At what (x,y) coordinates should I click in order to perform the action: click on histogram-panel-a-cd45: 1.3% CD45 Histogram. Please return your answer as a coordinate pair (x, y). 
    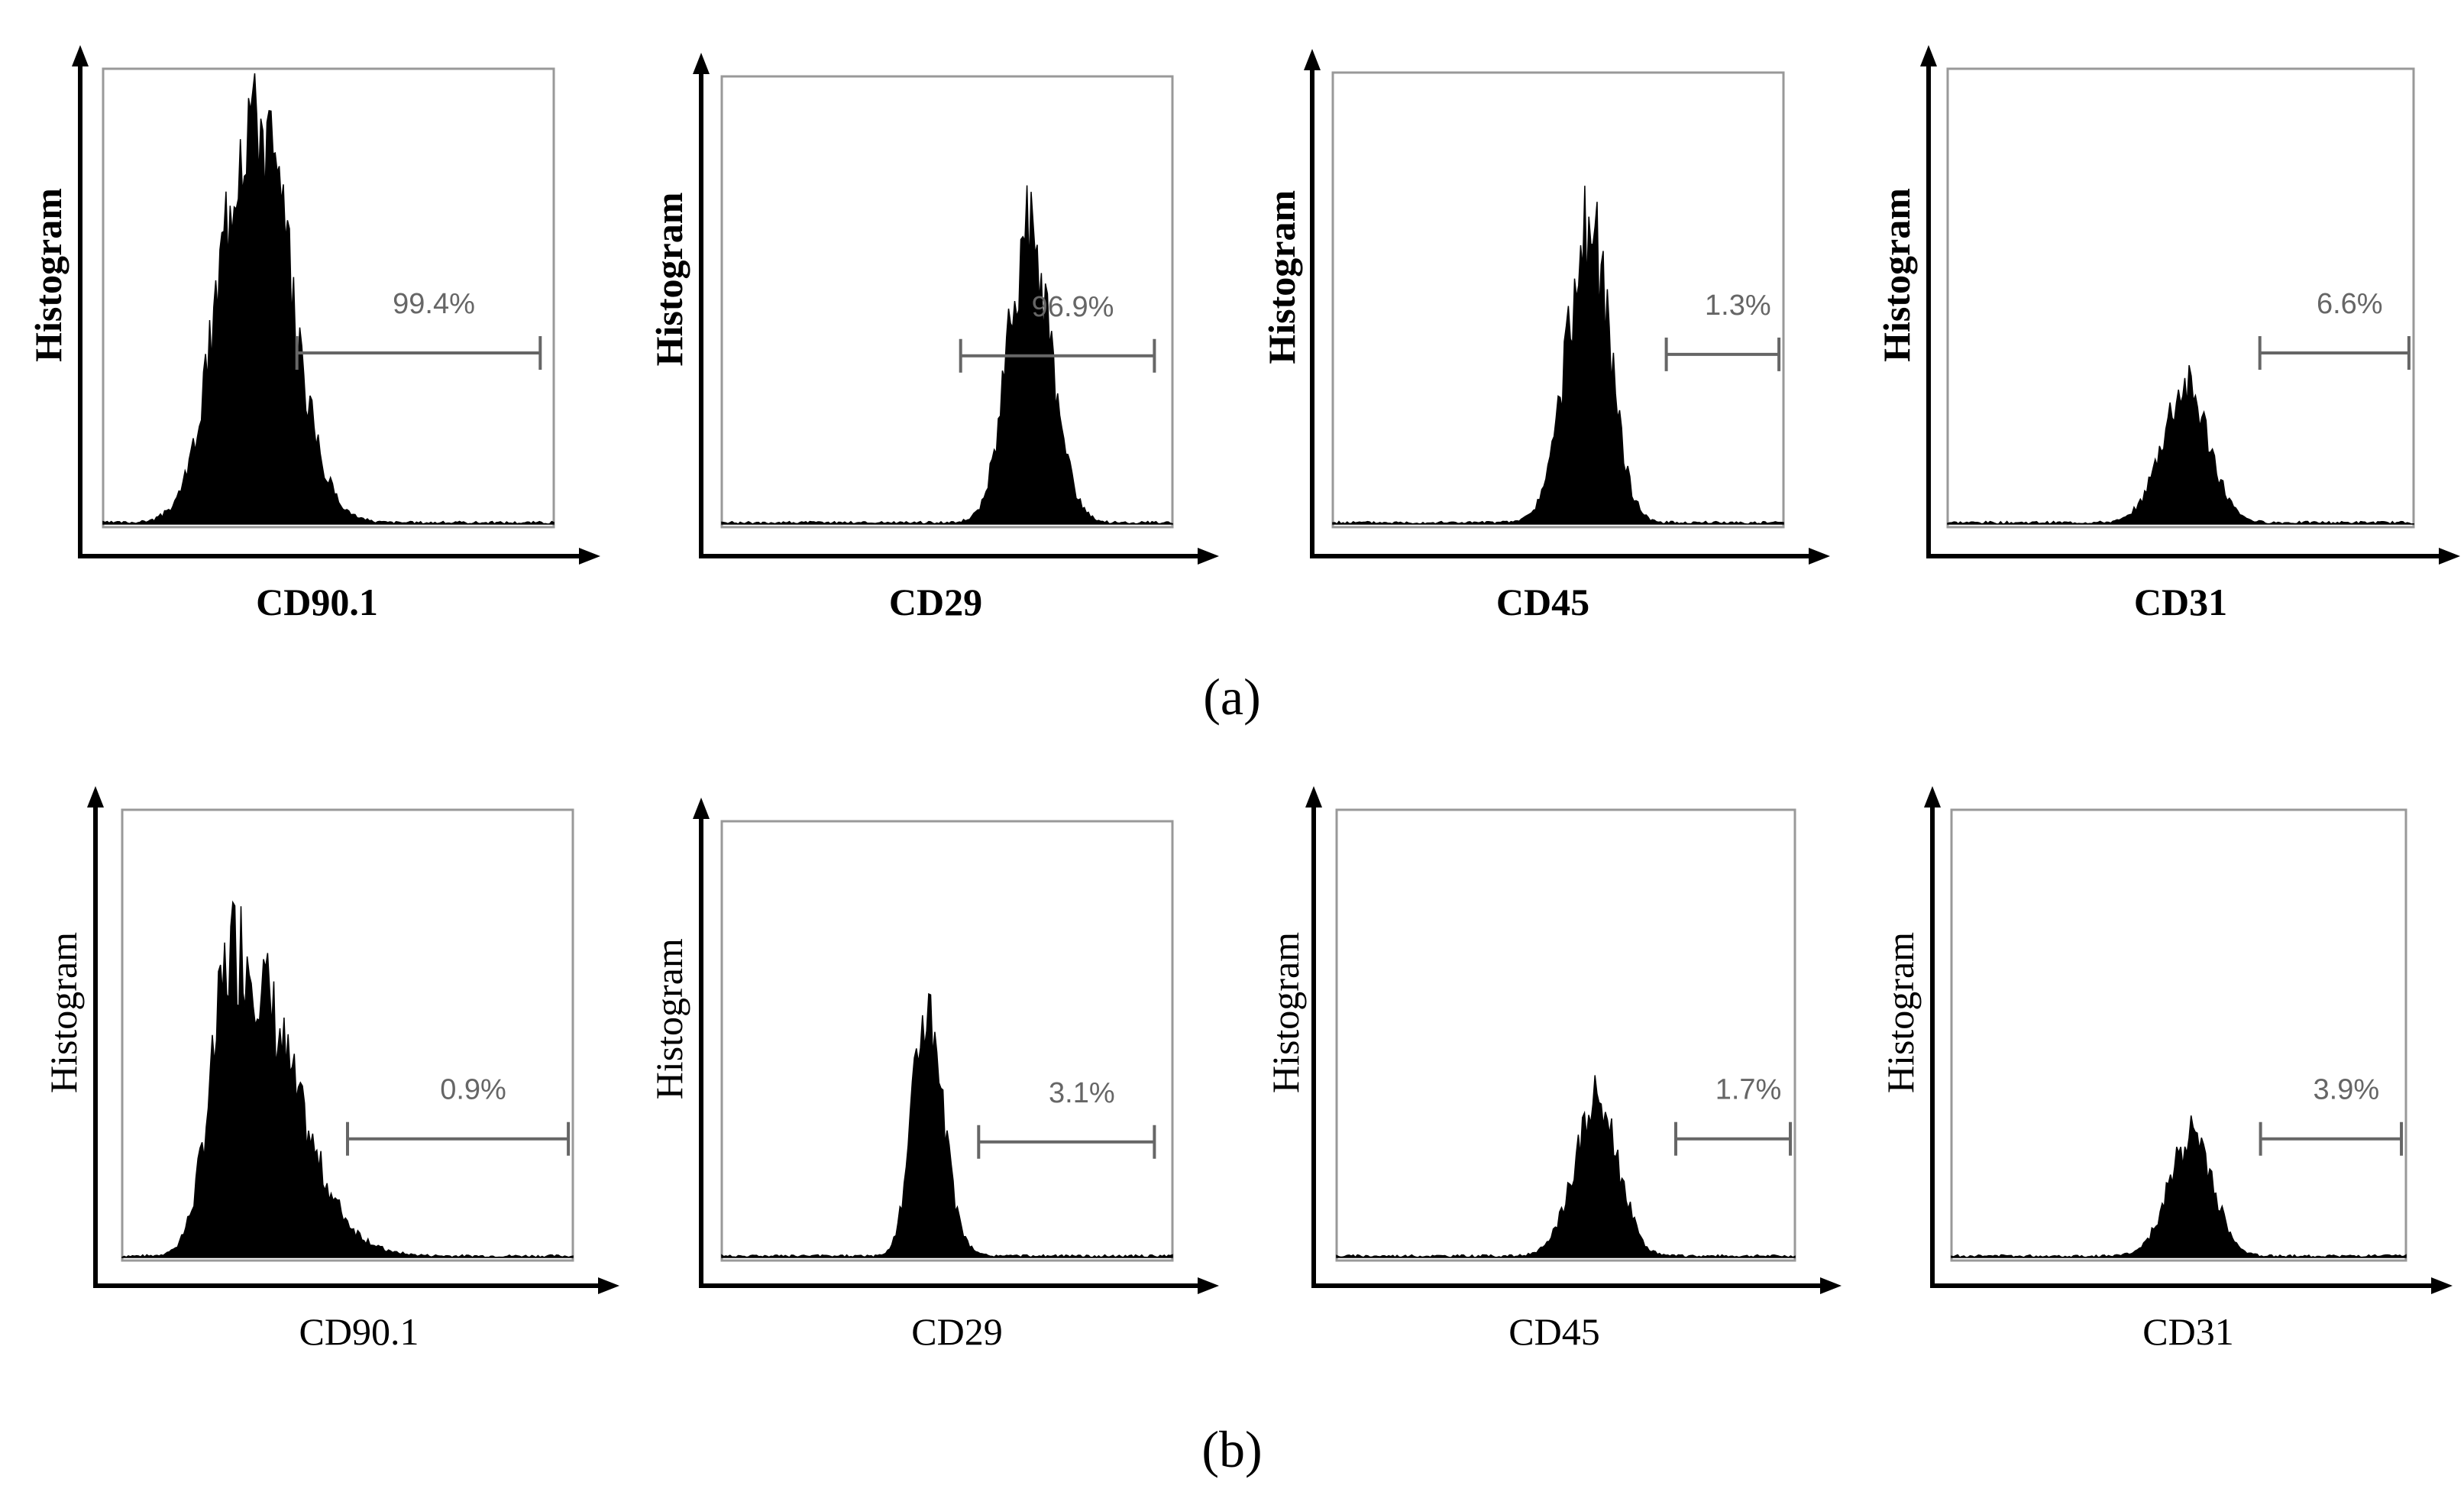
    Looking at the image, I should click on (1545, 336).